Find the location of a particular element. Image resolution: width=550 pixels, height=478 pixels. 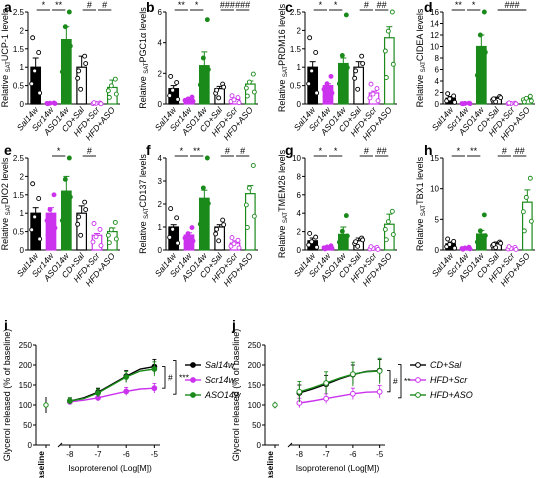

legend-label: HFD+ASO is located at coordinates (451, 395).